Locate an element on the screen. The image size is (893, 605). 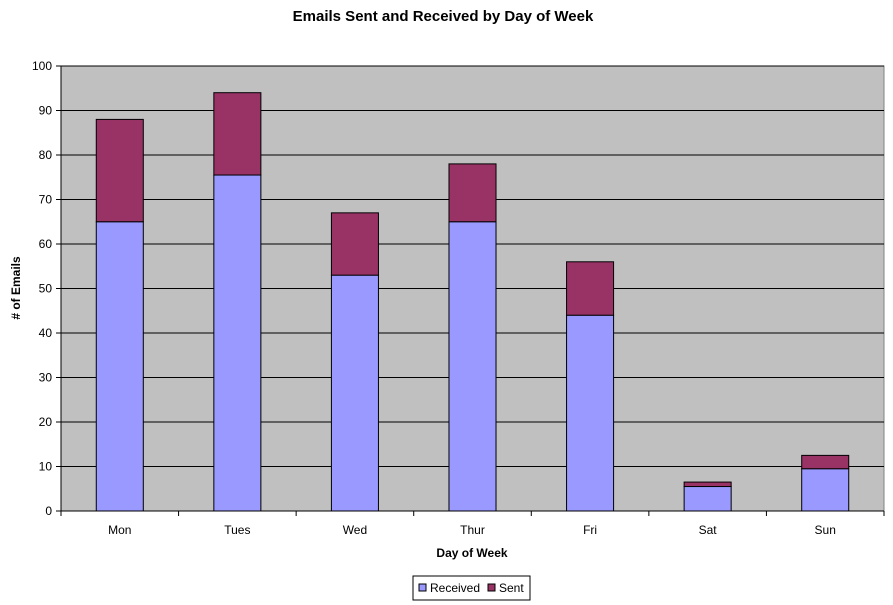
y-tick-label: 50 is located at coordinates (46, 289).